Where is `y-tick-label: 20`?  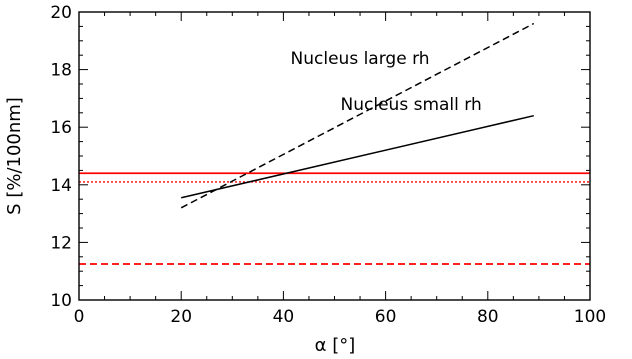
y-tick-label: 20 is located at coordinates (61, 13).